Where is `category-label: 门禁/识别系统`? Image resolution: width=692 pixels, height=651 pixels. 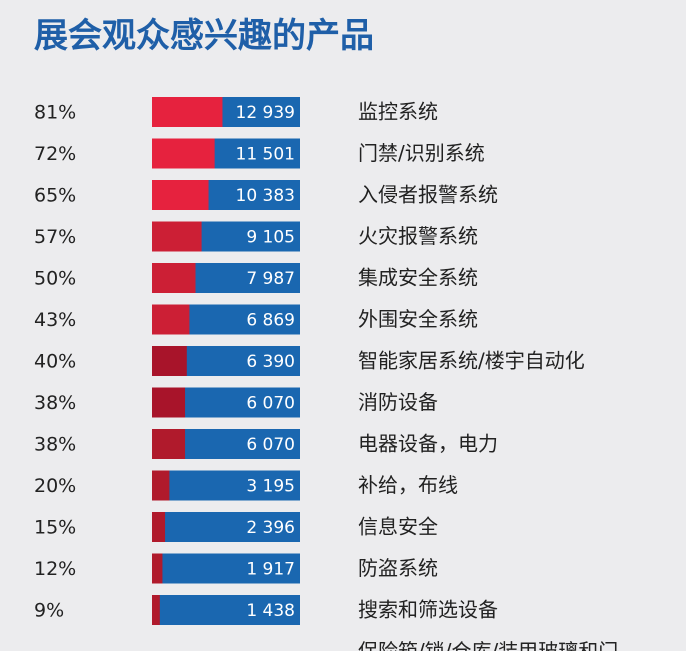 category-label: 门禁/识别系统 is located at coordinates (421, 153).